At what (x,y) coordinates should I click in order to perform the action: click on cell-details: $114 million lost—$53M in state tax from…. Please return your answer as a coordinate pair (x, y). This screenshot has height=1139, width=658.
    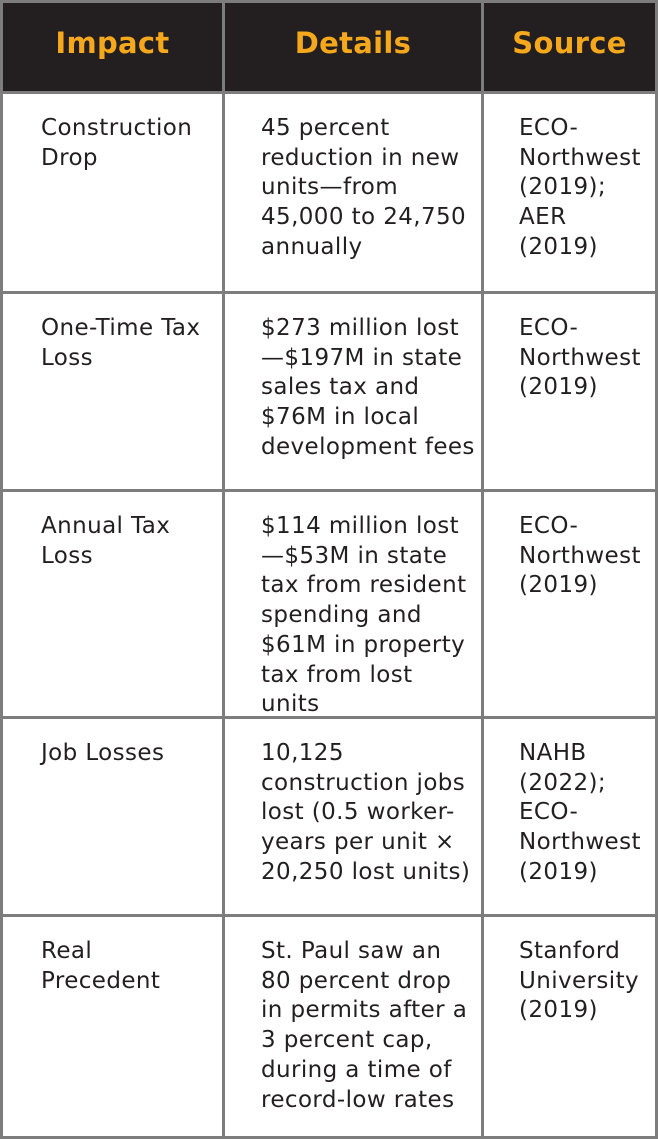
    Looking at the image, I should click on (354, 604).